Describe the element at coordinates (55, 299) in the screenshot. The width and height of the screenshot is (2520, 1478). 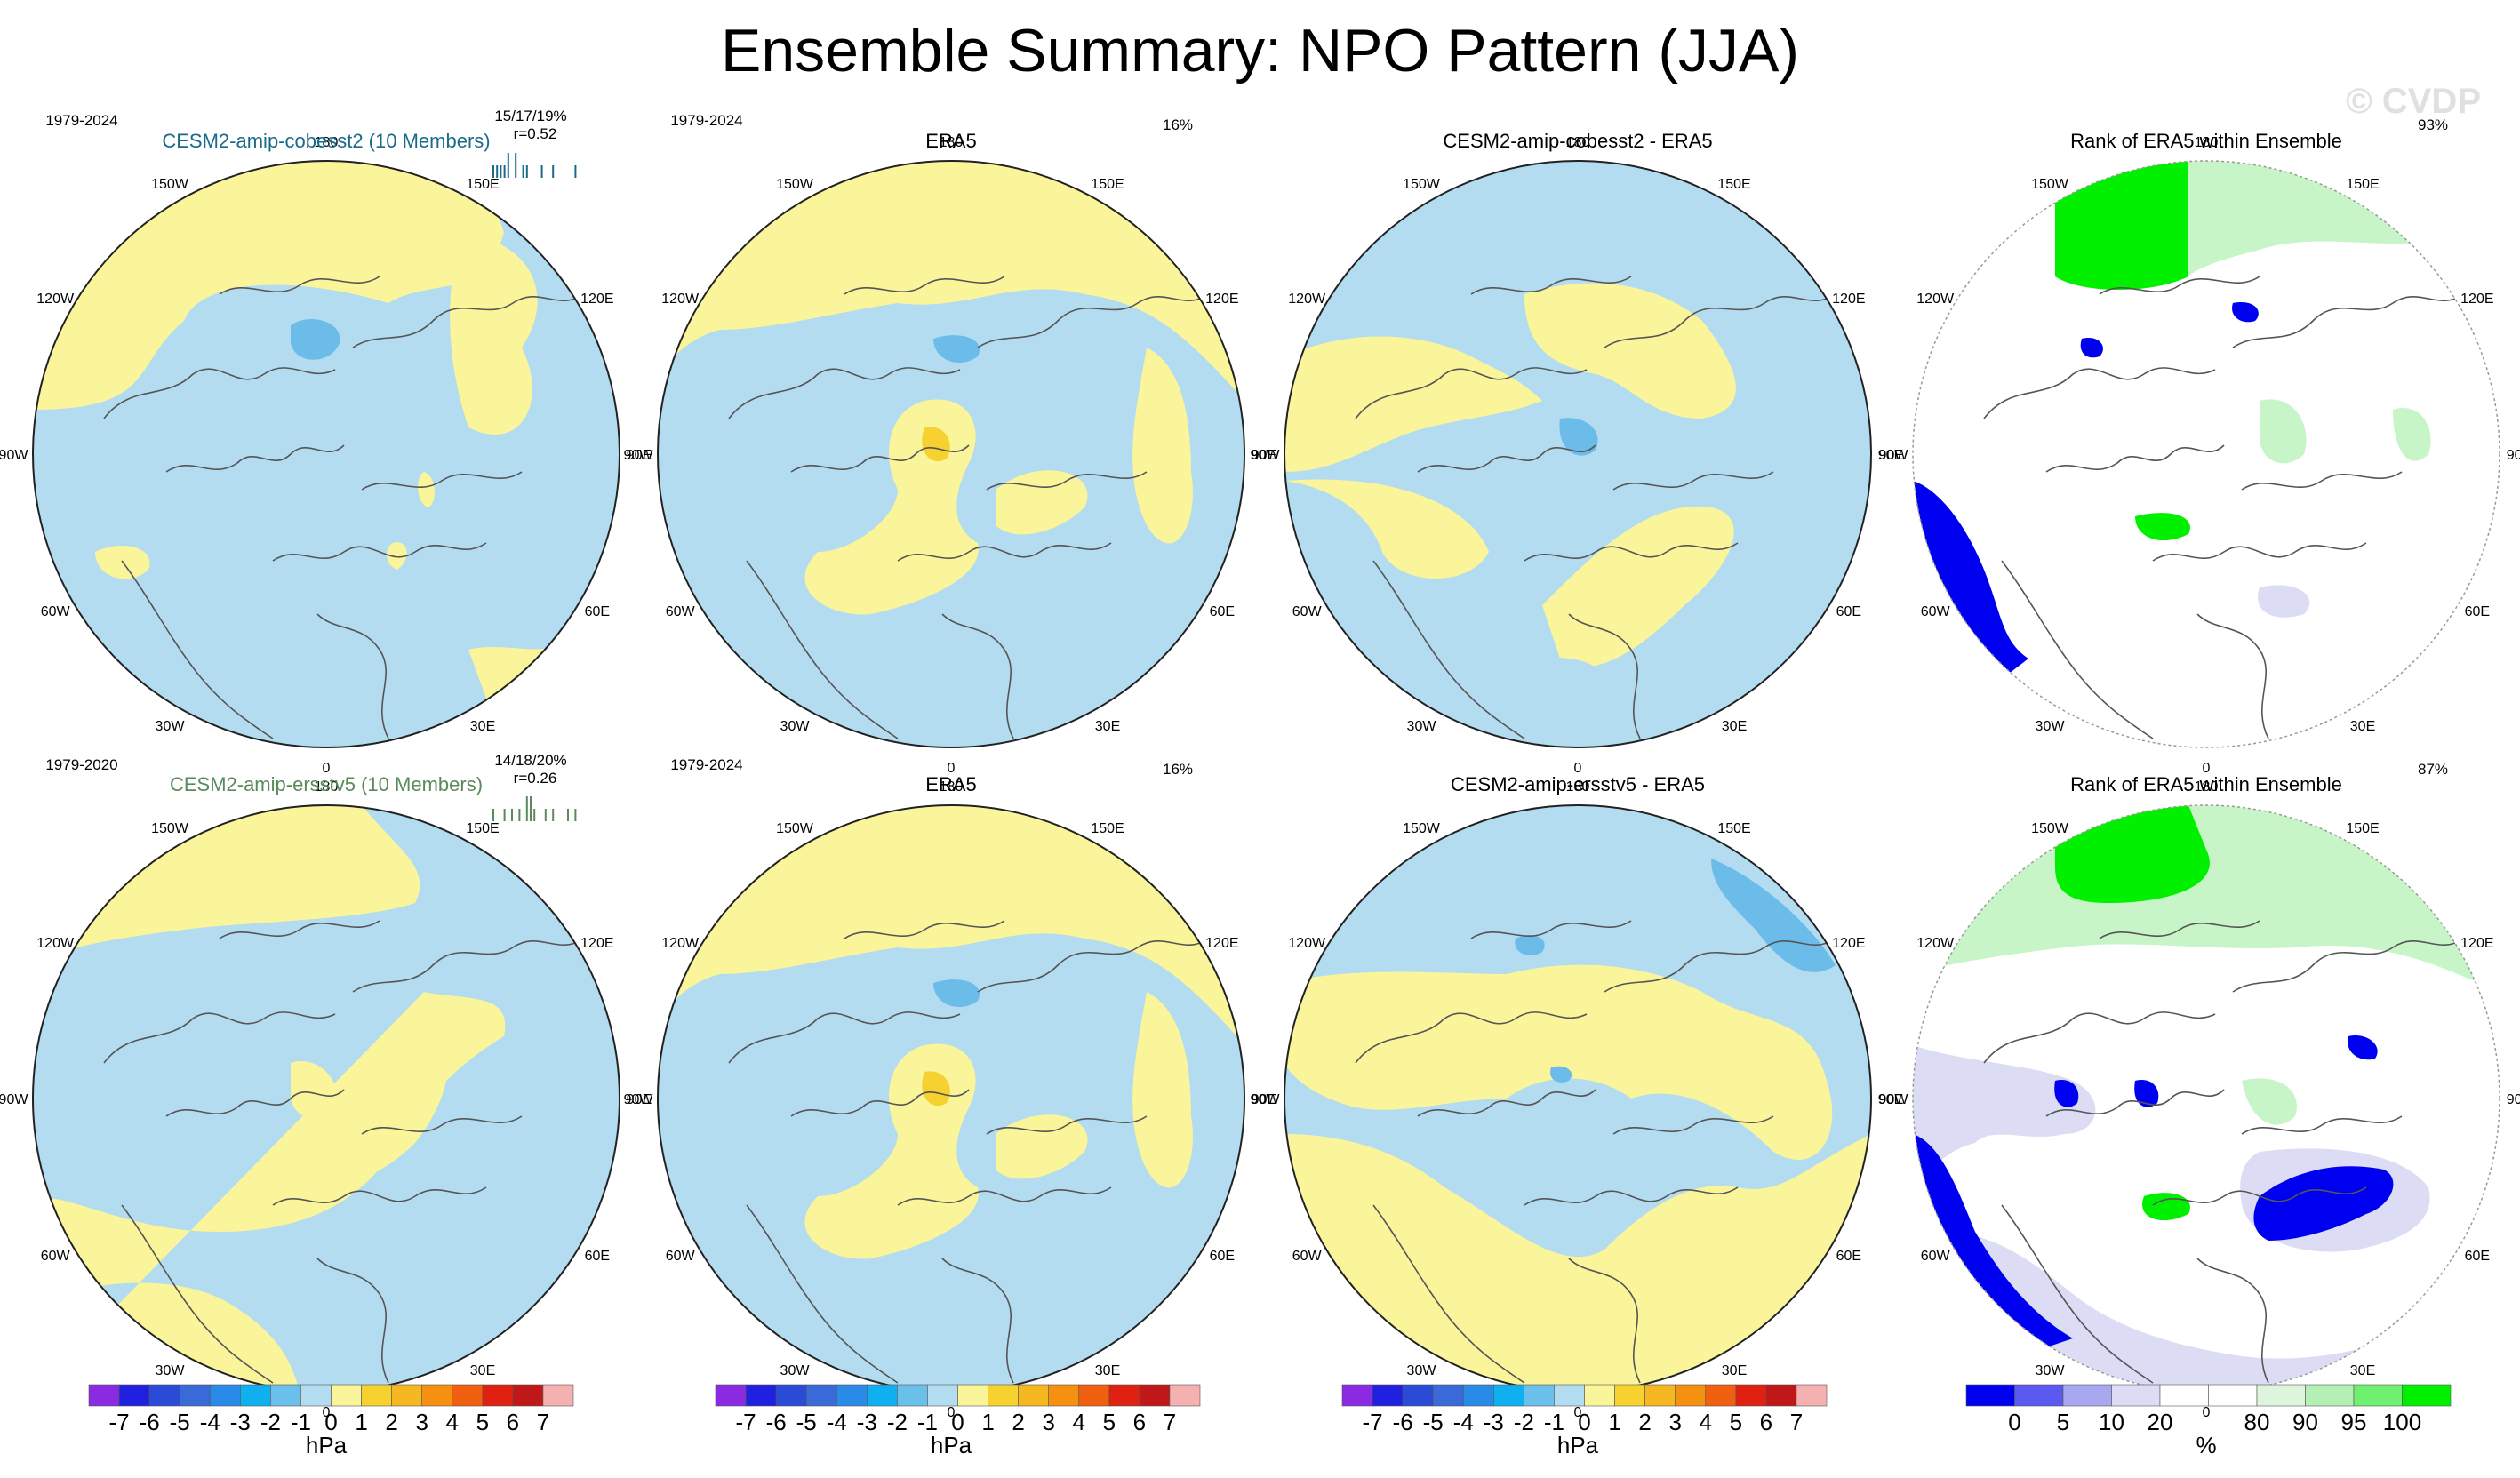
I see `lon-label: 120W` at that location.